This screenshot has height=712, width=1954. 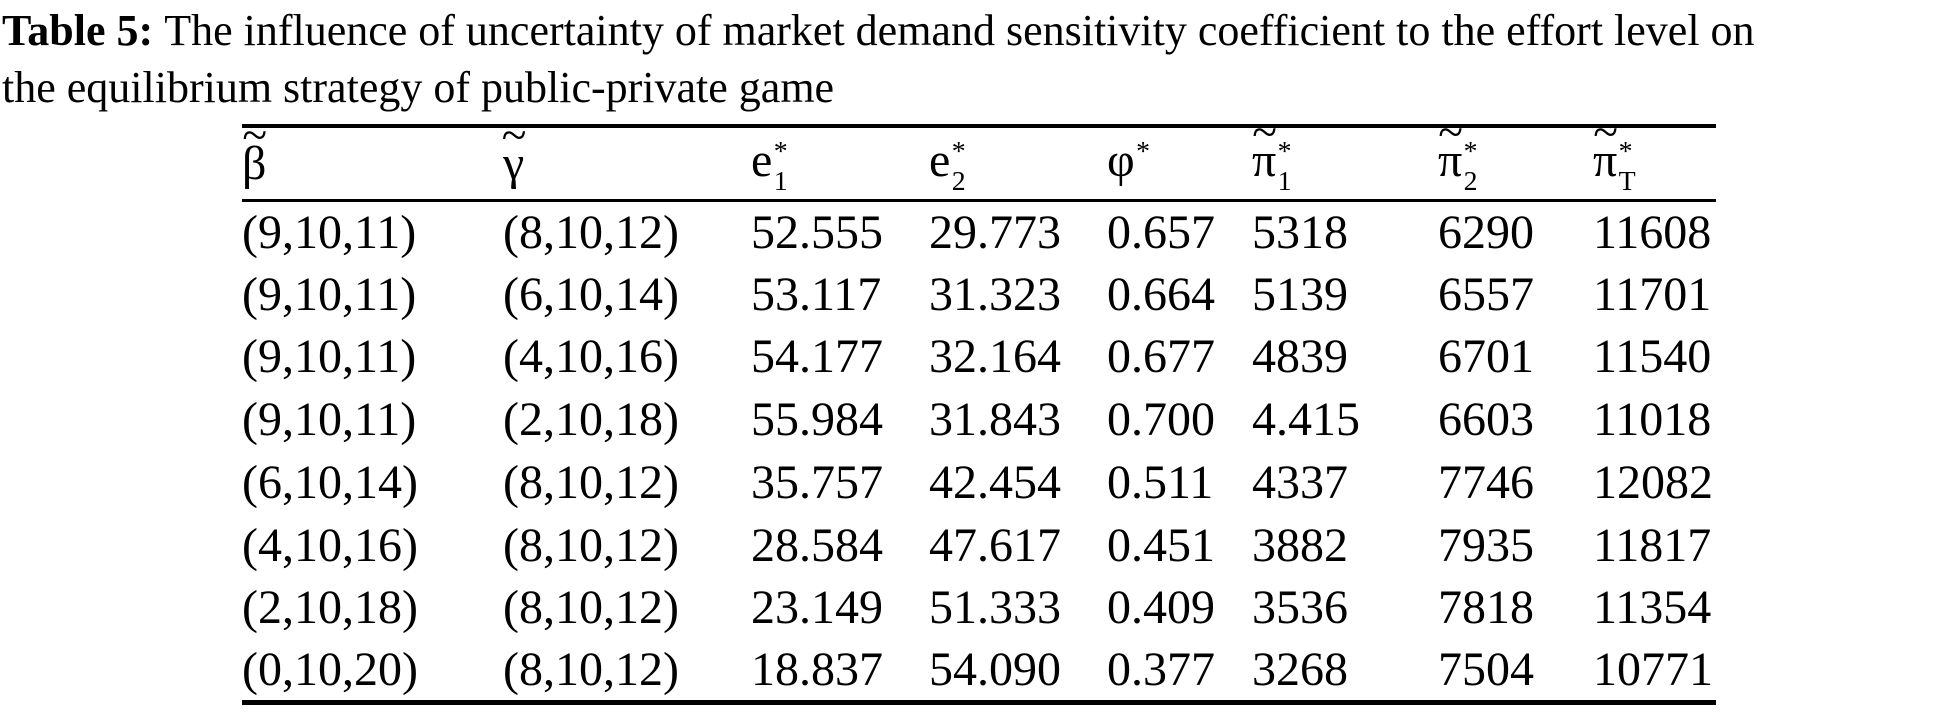 I want to click on table-cell: 11817, so click(x=1652, y=545).